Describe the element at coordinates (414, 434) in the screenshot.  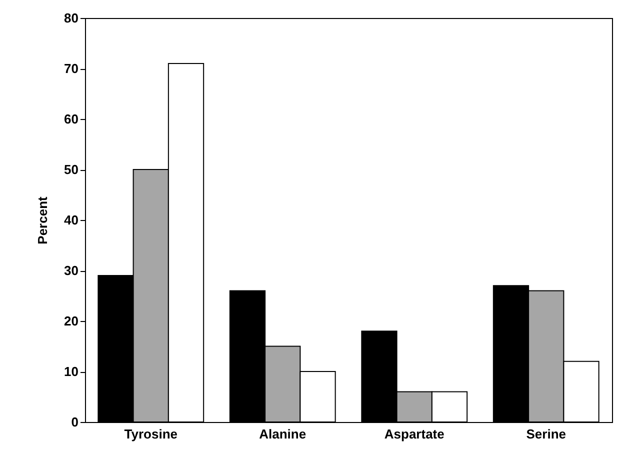
I see `x-tick-label: Aspartate` at that location.